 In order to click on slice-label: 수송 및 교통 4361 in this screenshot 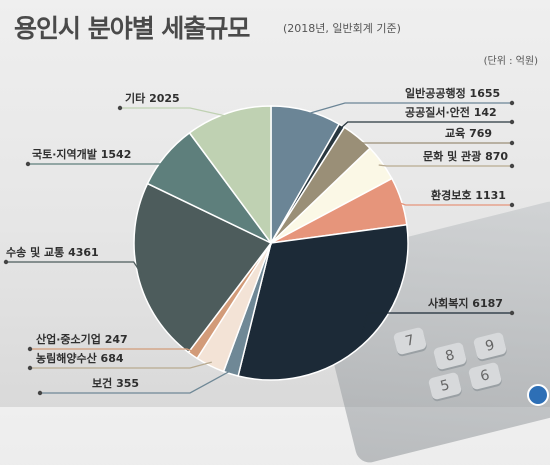, I will do `click(52, 252)`.